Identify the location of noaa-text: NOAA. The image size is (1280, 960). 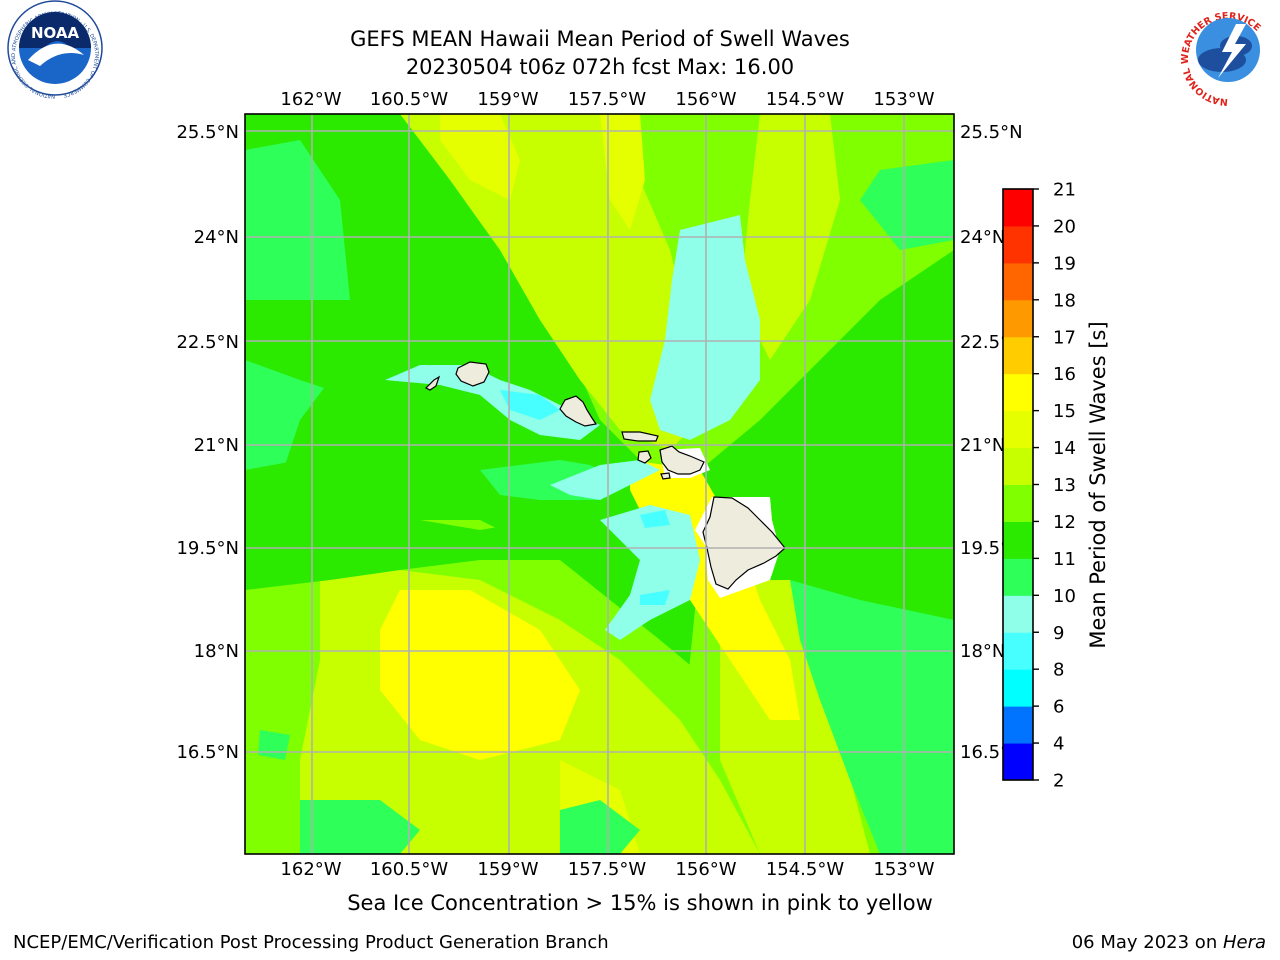
(55, 33).